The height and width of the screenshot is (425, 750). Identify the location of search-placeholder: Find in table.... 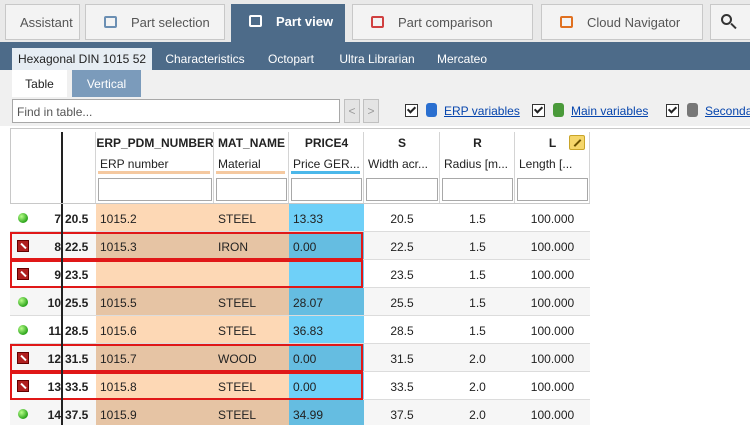
(55, 112).